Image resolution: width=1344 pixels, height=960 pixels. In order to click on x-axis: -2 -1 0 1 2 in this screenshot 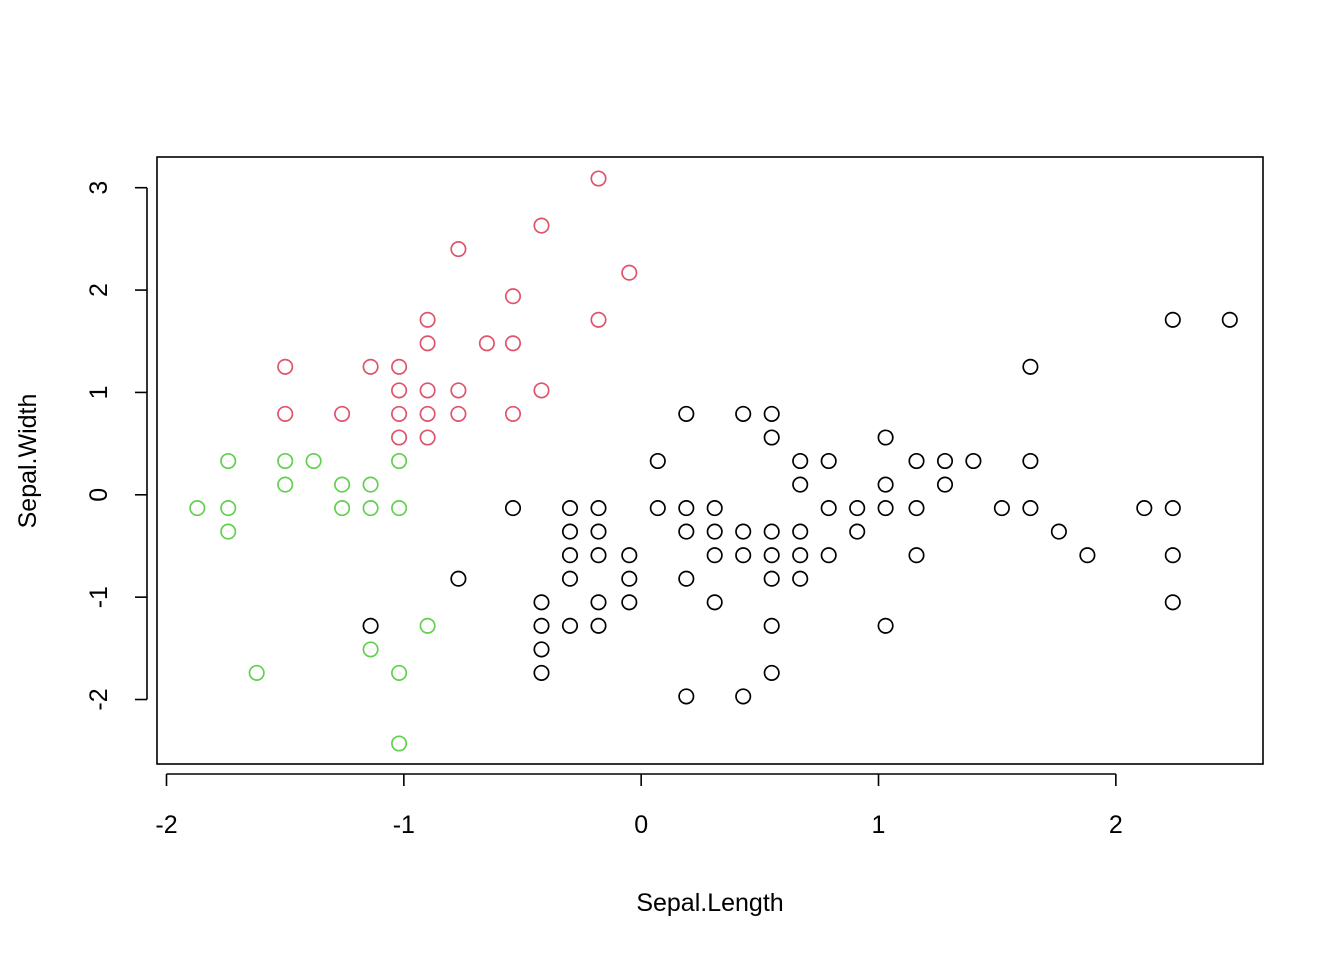, I will do `click(639, 806)`.